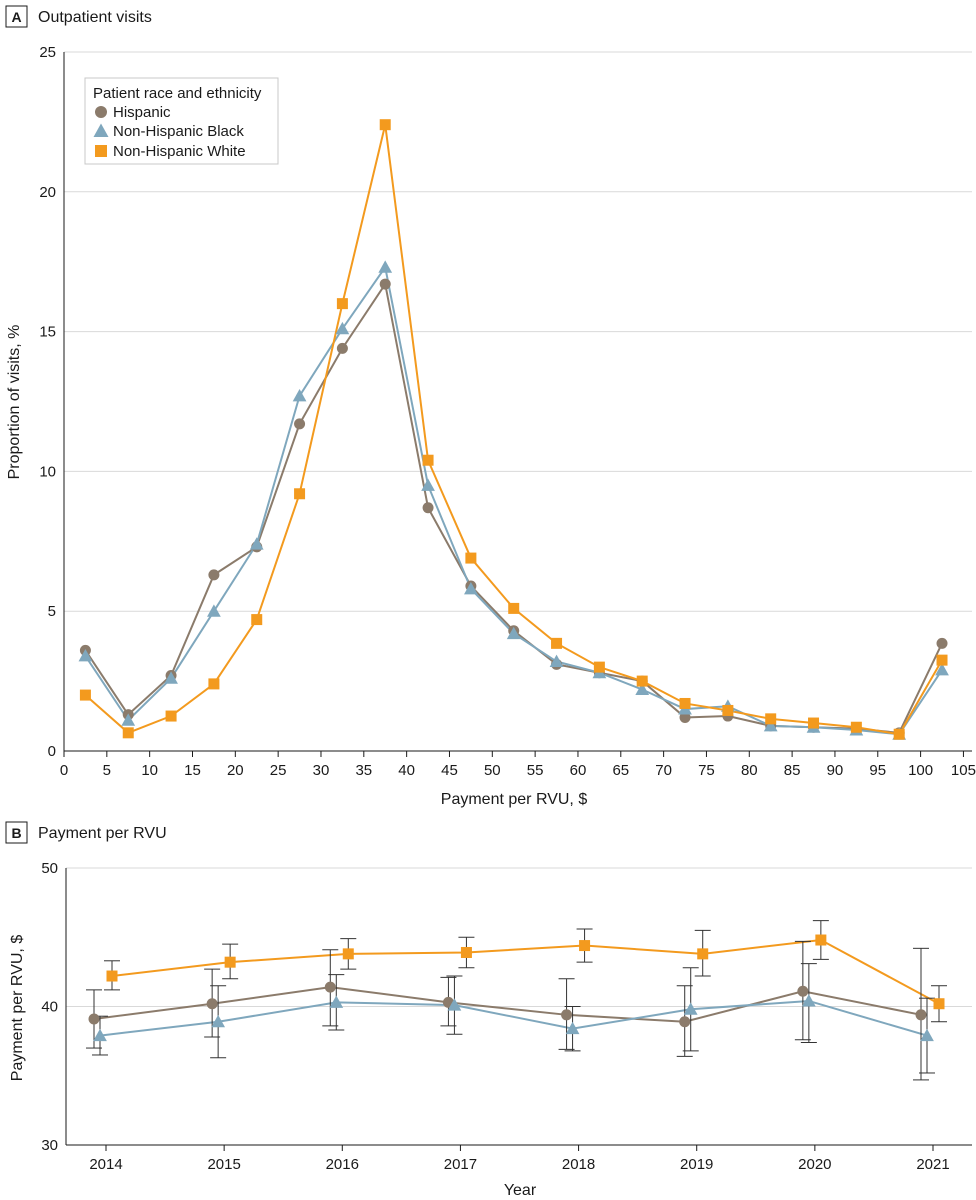 This screenshot has height=1200, width=976. I want to click on panel-a-x-tick-label: 55, so click(535, 770).